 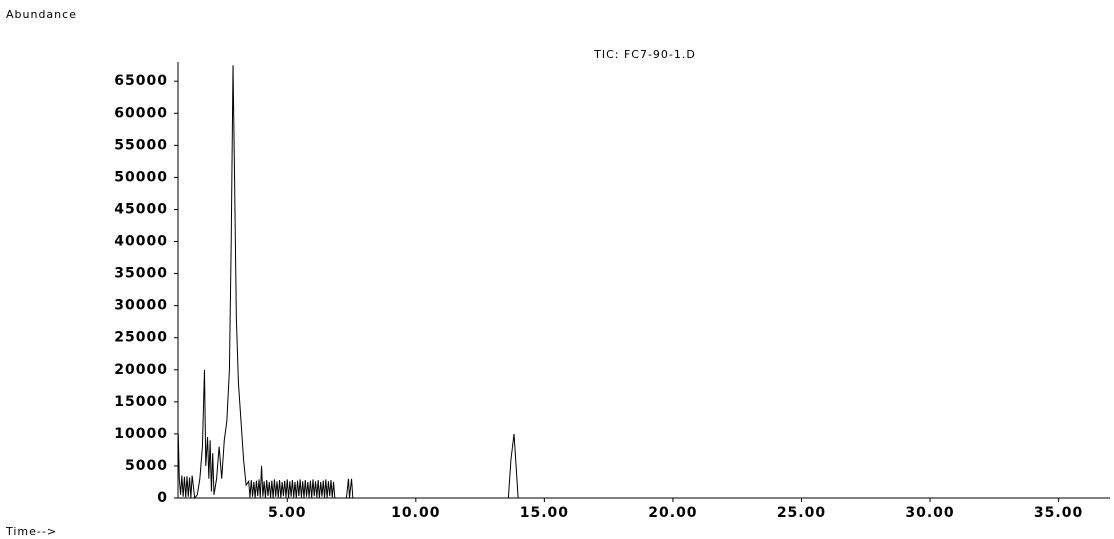 I want to click on x-tick-label: 5.00, so click(x=287, y=513).